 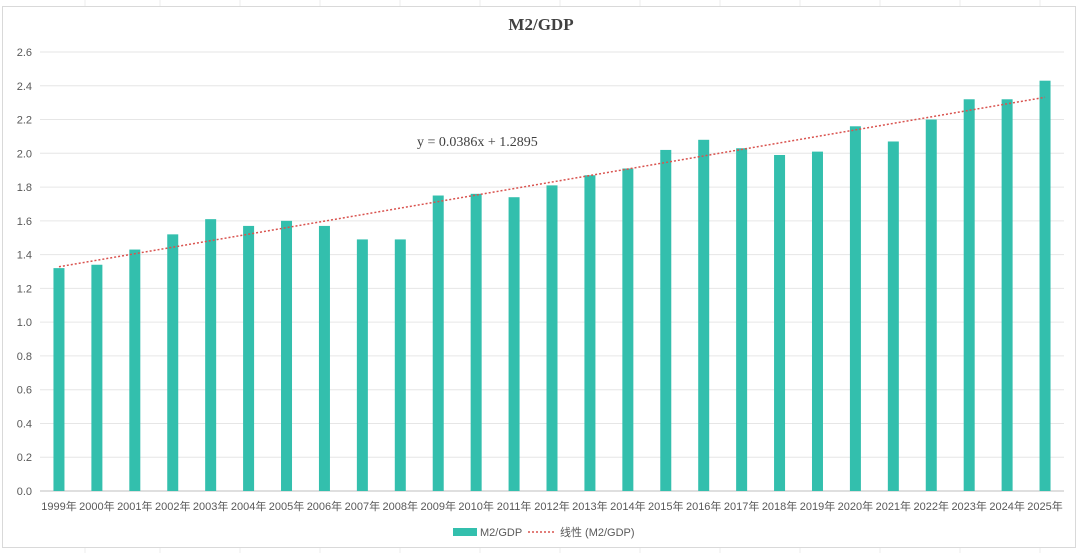 I want to click on x-tick-label: 2010年, so click(x=475, y=506).